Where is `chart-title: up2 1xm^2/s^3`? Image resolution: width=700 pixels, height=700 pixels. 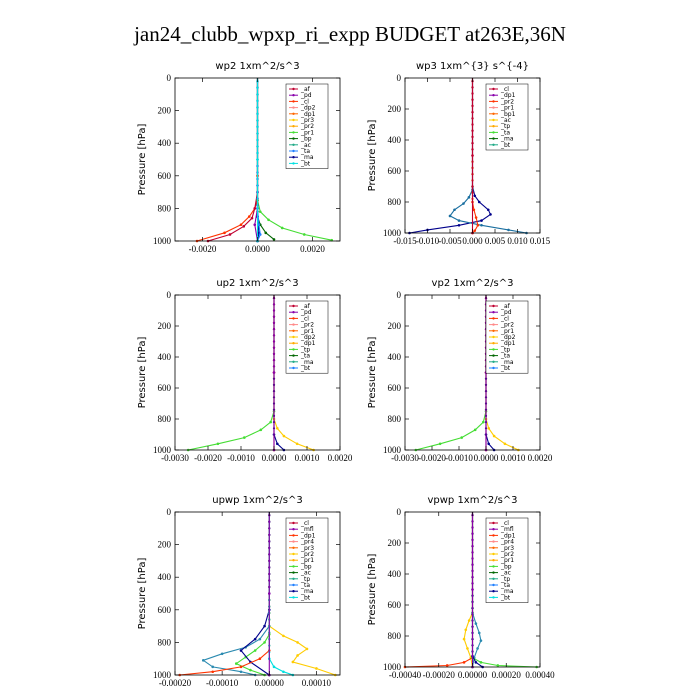
chart-title: up2 1xm^2/s^3 is located at coordinates (257, 283).